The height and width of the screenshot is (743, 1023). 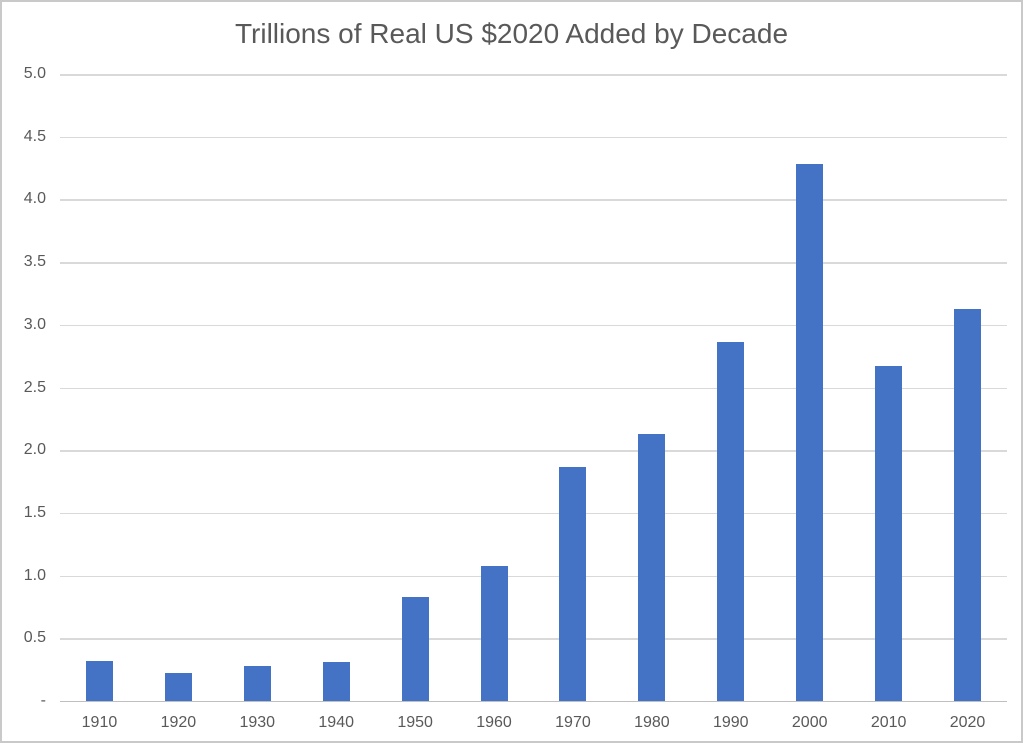 What do you see at coordinates (652, 567) in the screenshot?
I see `bar-1980` at bounding box center [652, 567].